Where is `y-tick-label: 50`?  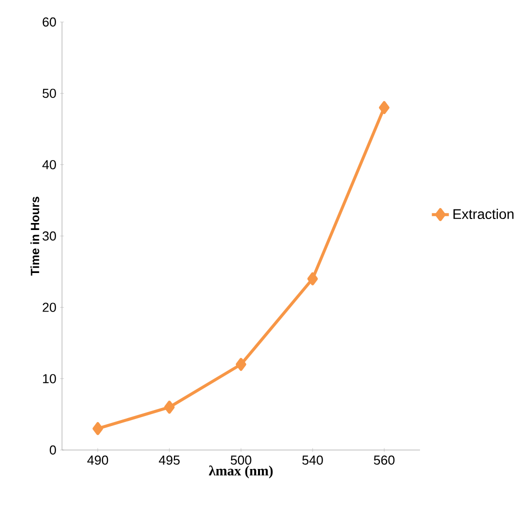 y-tick-label: 50 is located at coordinates (49, 93).